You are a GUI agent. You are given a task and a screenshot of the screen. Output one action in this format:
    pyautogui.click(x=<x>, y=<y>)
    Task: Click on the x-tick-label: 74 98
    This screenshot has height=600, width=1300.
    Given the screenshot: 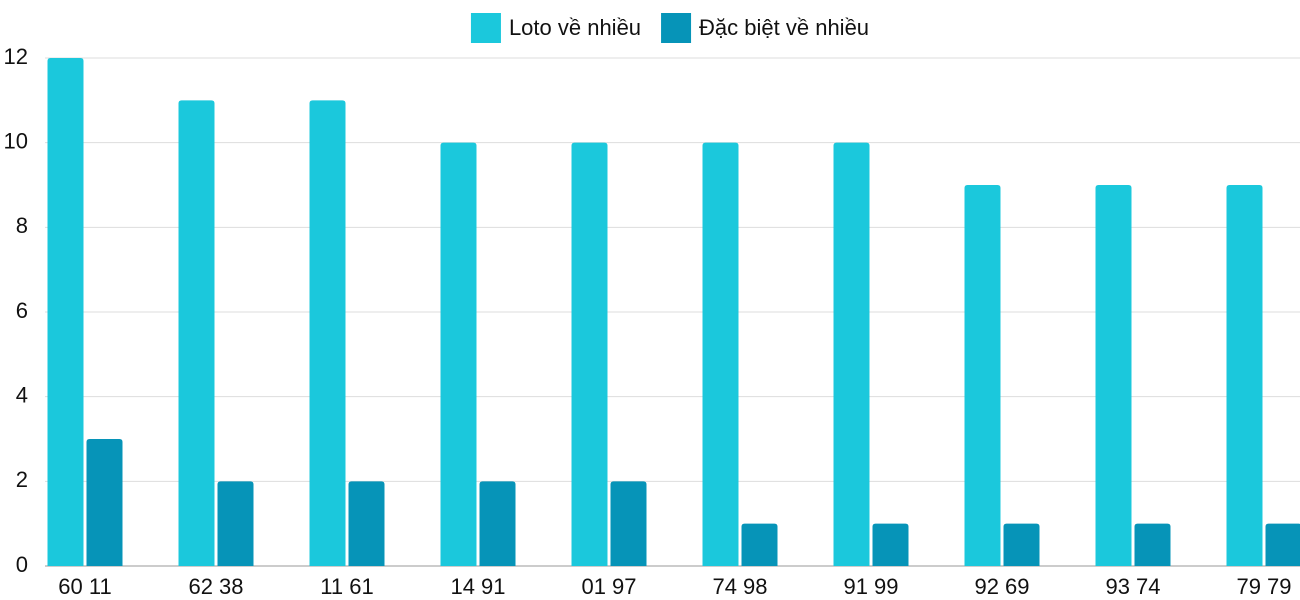 What is the action you would take?
    pyautogui.click(x=739, y=586)
    